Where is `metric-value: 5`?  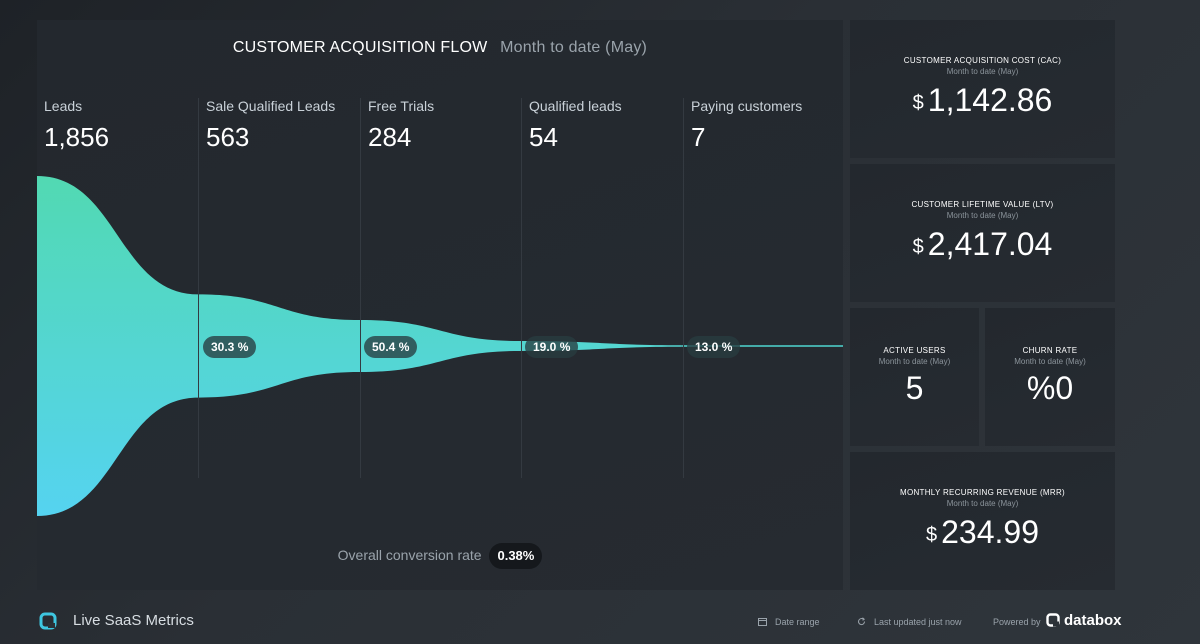
metric-value: 5 is located at coordinates (914, 388).